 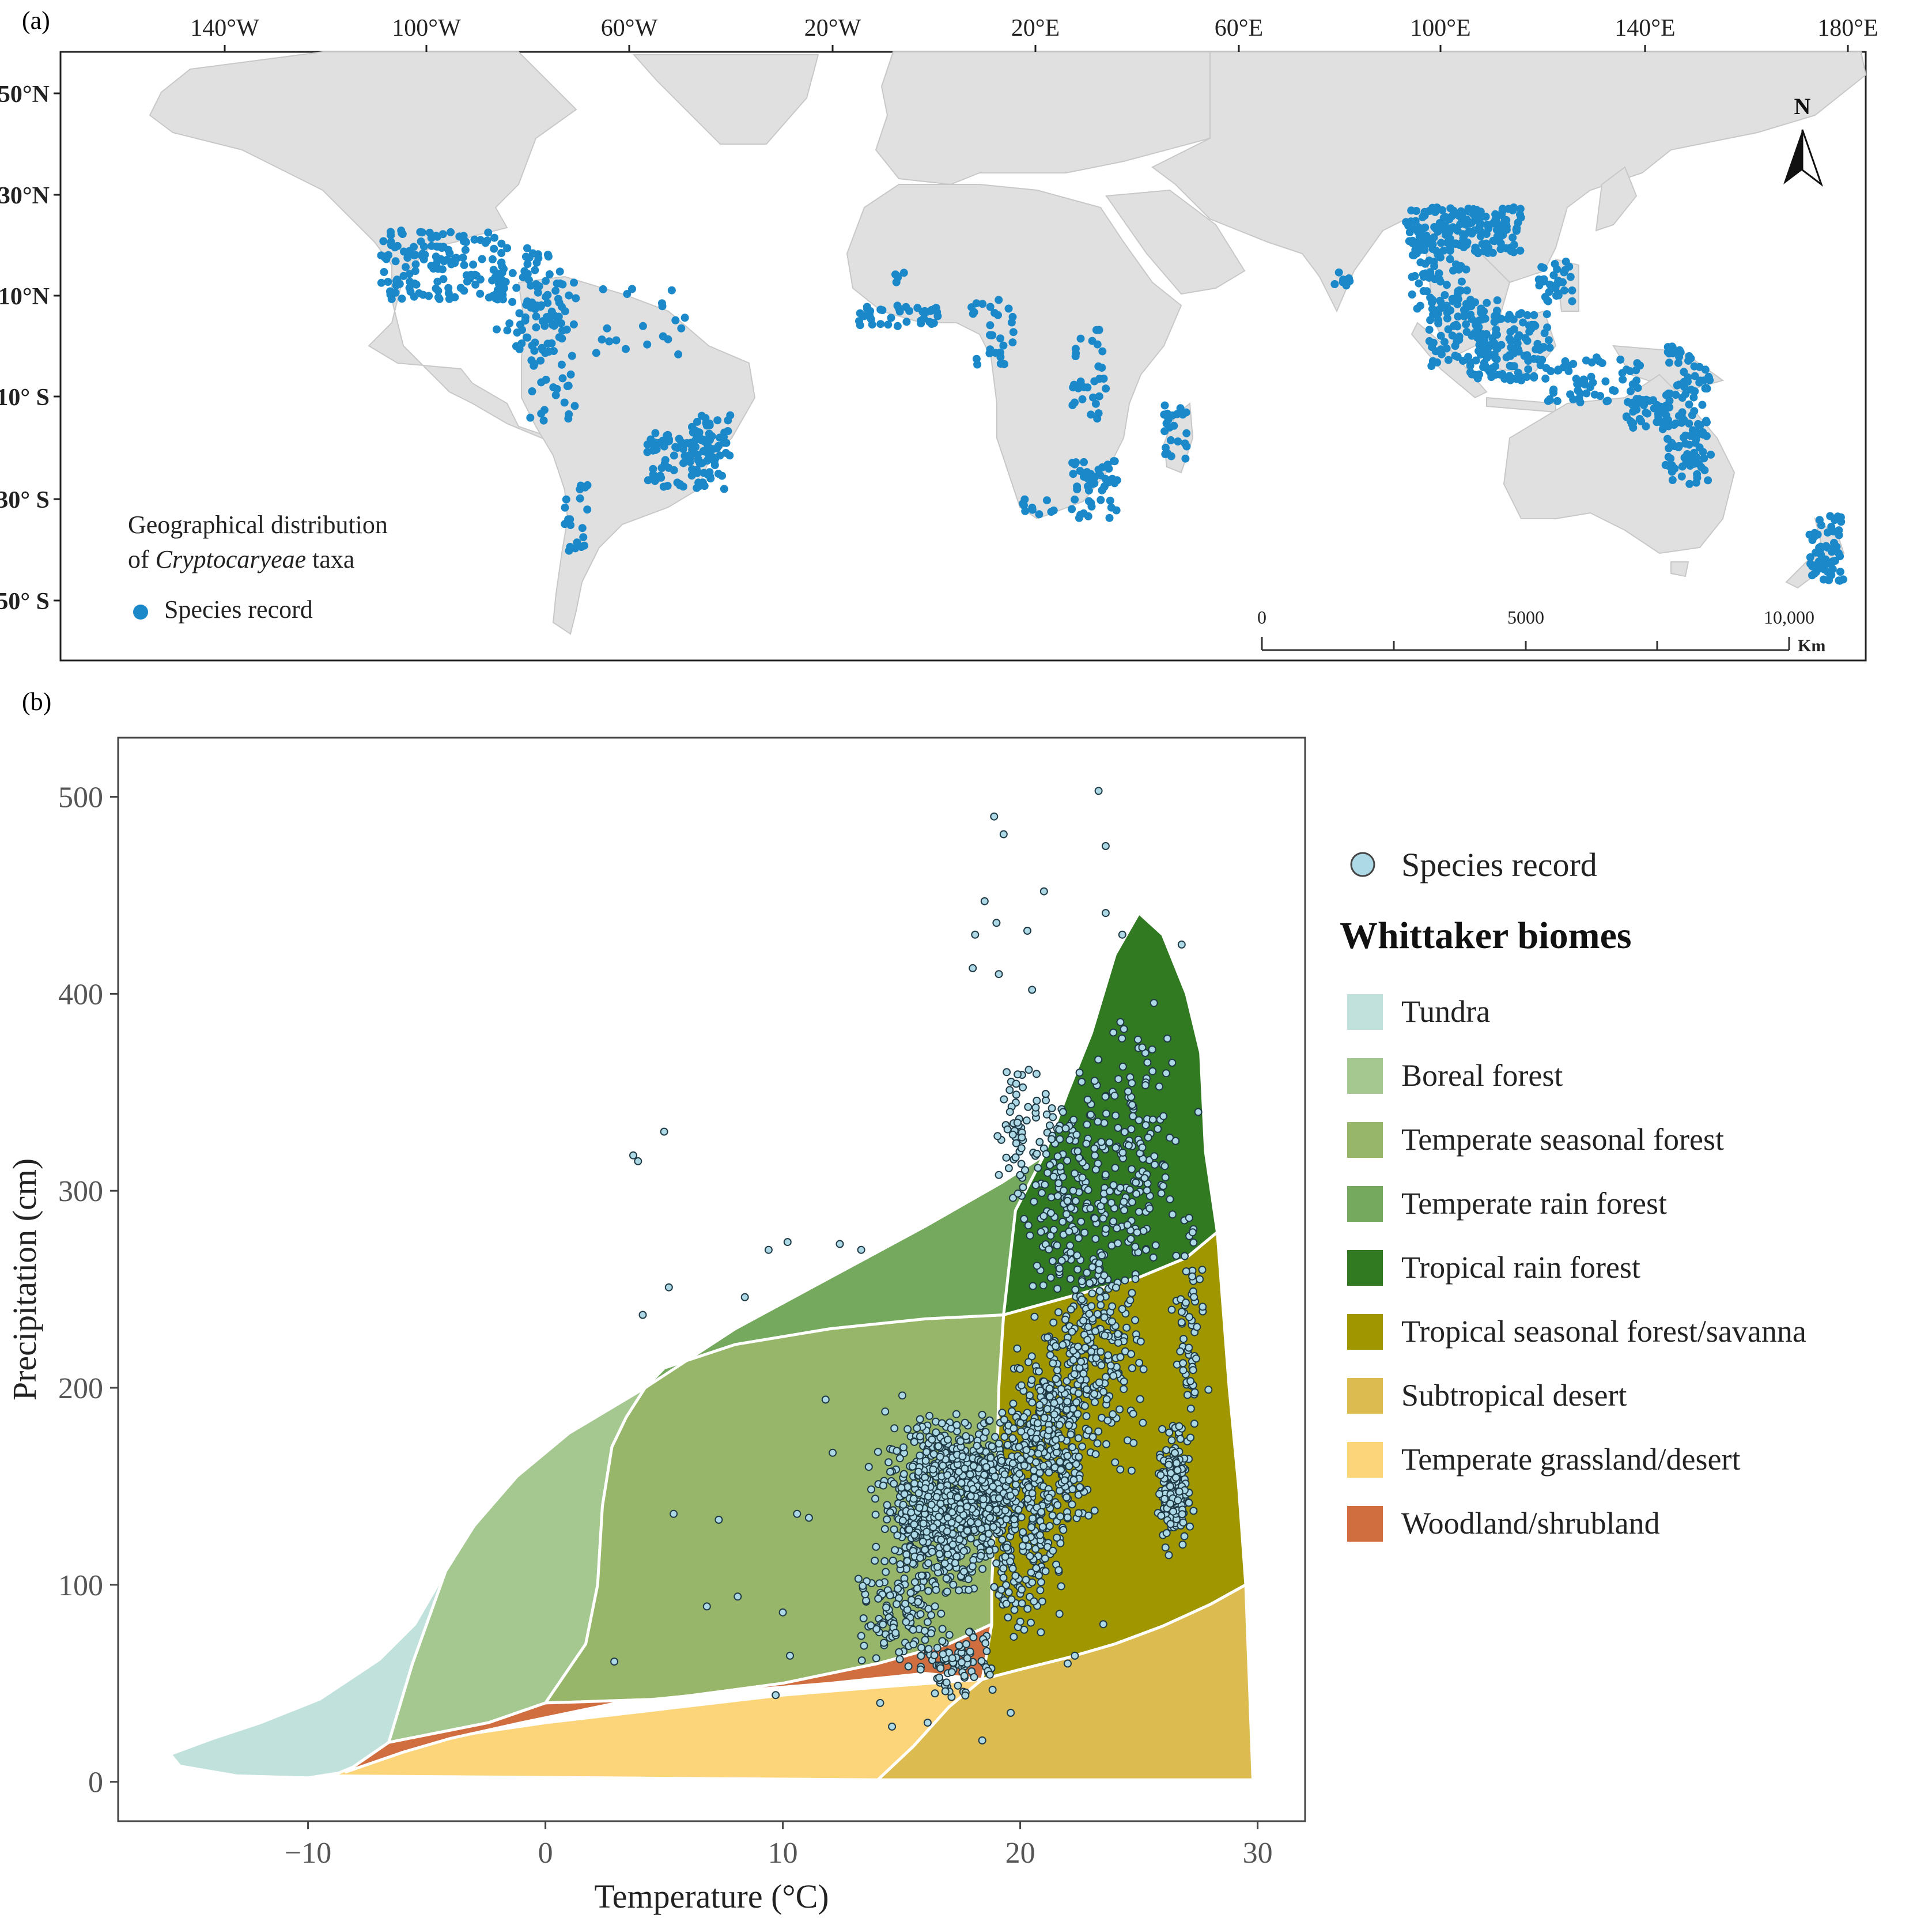 What do you see at coordinates (1365, 1204) in the screenshot?
I see `legend-swatch` at bounding box center [1365, 1204].